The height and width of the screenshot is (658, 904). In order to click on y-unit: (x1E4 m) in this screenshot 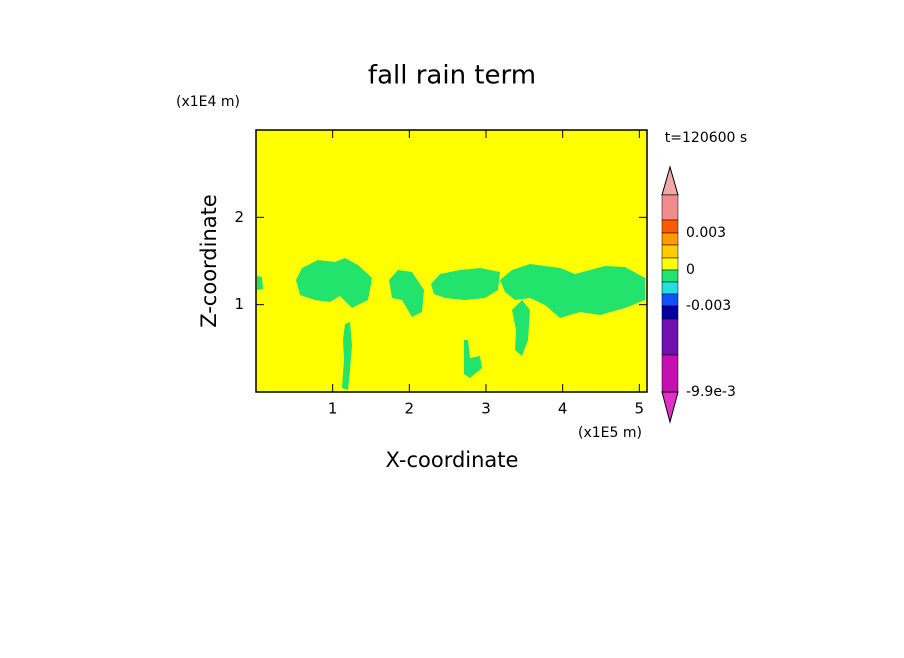, I will do `click(208, 102)`.